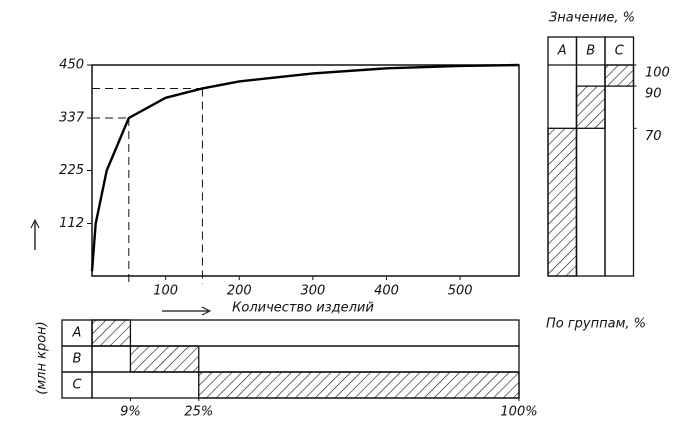 Image resolution: width=686 pixels, height=434 pixels. Describe the element at coordinates (305, 333) in the screenshot. I see `row-frame` at that location.